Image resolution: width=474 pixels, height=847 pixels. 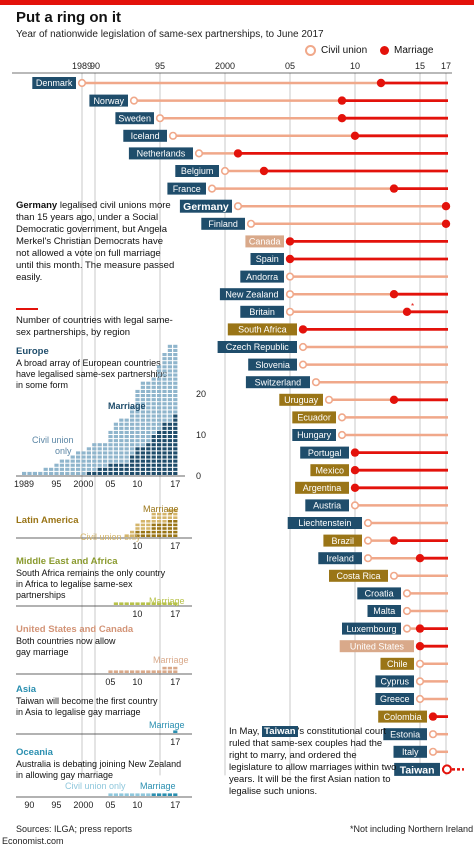 I want to click on region-marriage-label-us-canada: Marriage, so click(x=171, y=660).